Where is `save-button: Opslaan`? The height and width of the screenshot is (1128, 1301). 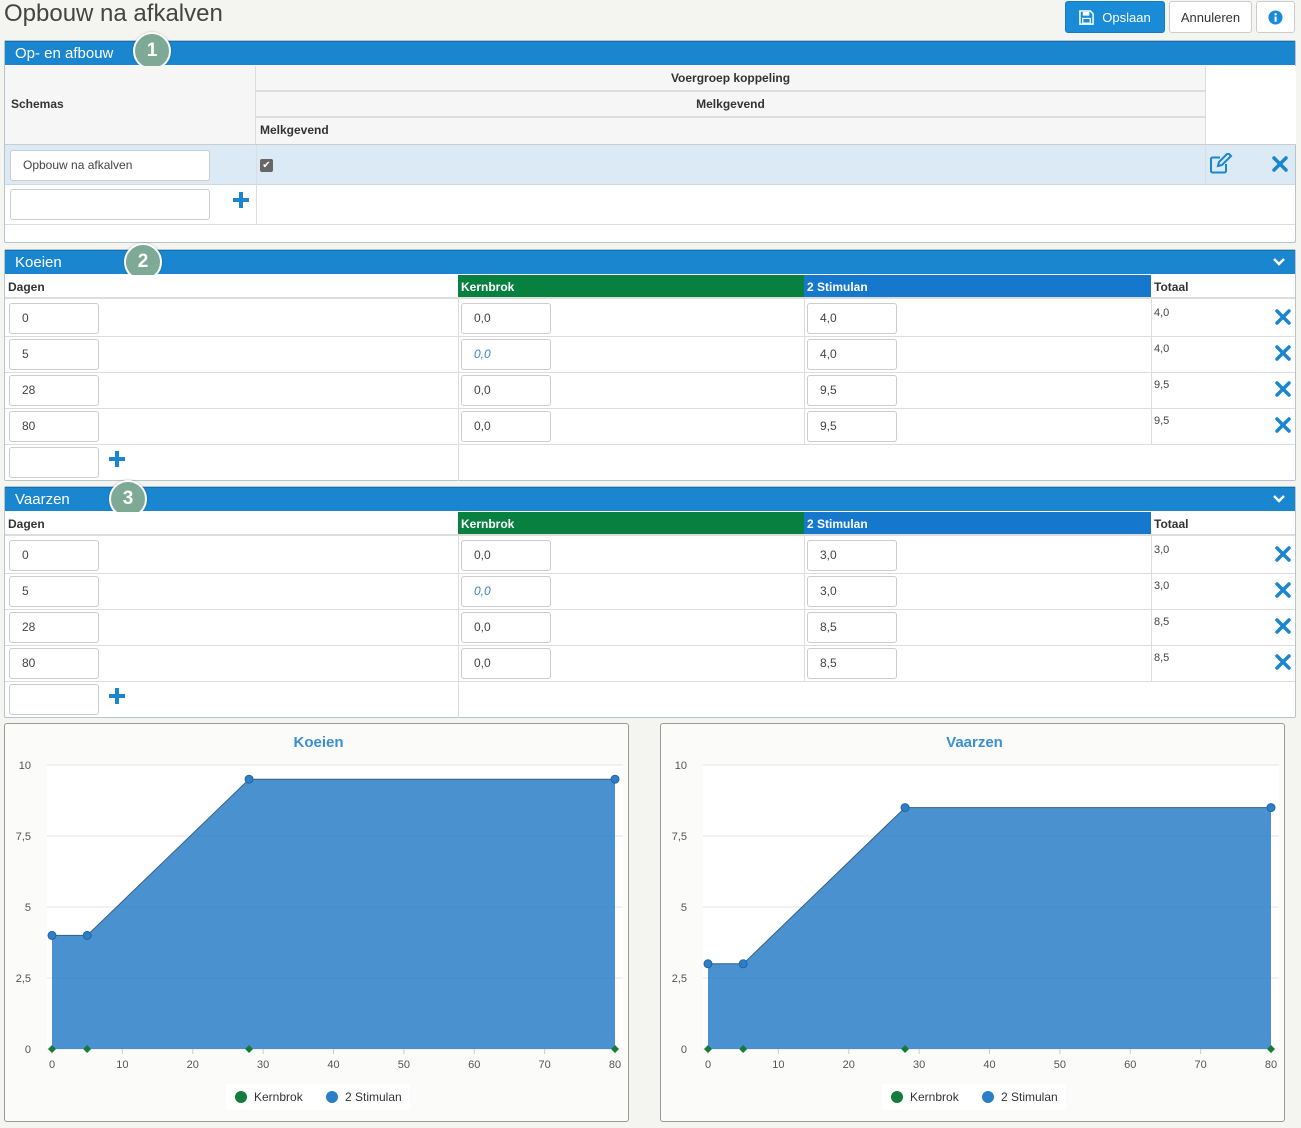 save-button: Opslaan is located at coordinates (1115, 17).